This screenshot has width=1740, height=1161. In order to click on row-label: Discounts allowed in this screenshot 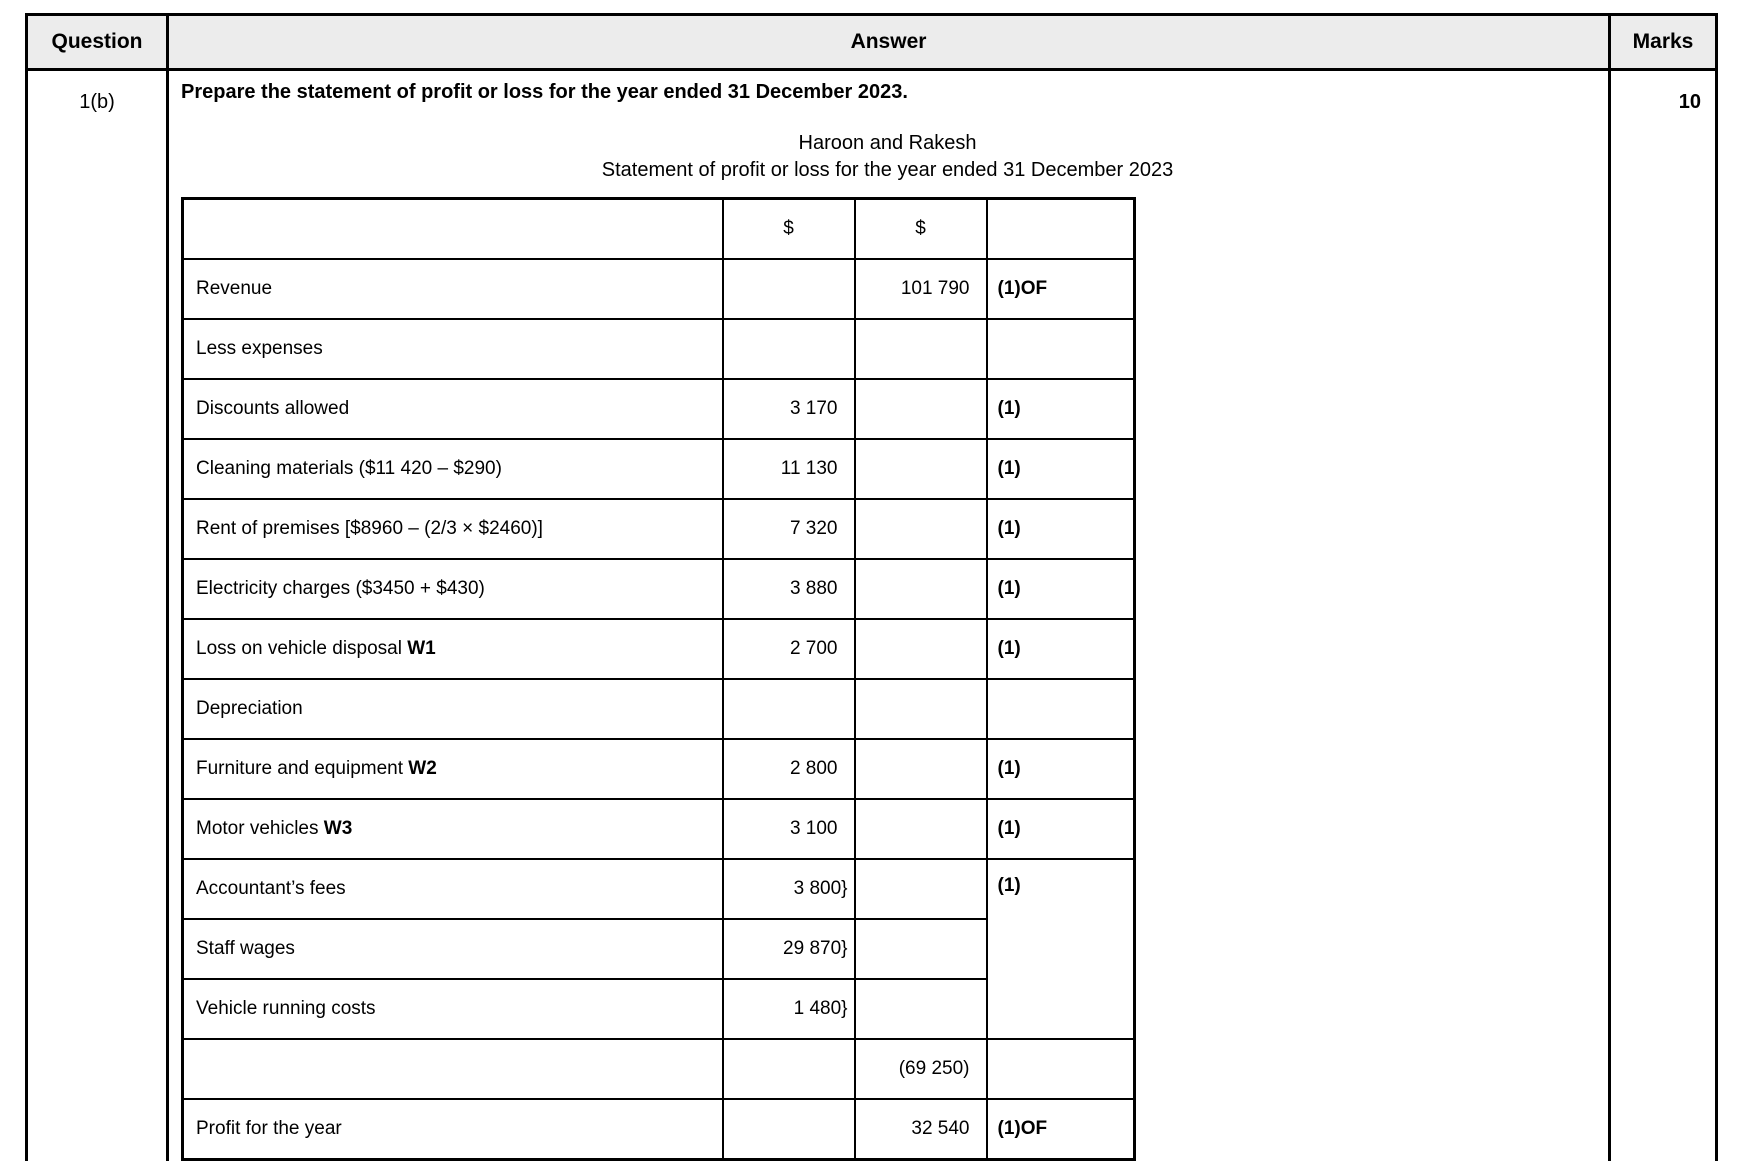, I will do `click(452, 409)`.